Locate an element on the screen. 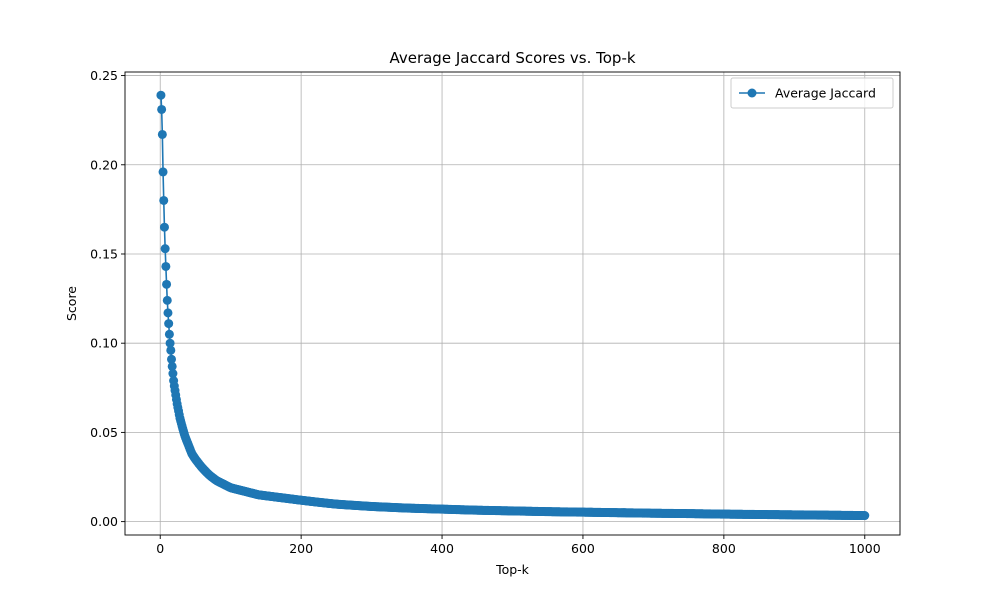 This screenshot has height=600, width=1000. y-tick-label: 0.20 is located at coordinates (104, 164).